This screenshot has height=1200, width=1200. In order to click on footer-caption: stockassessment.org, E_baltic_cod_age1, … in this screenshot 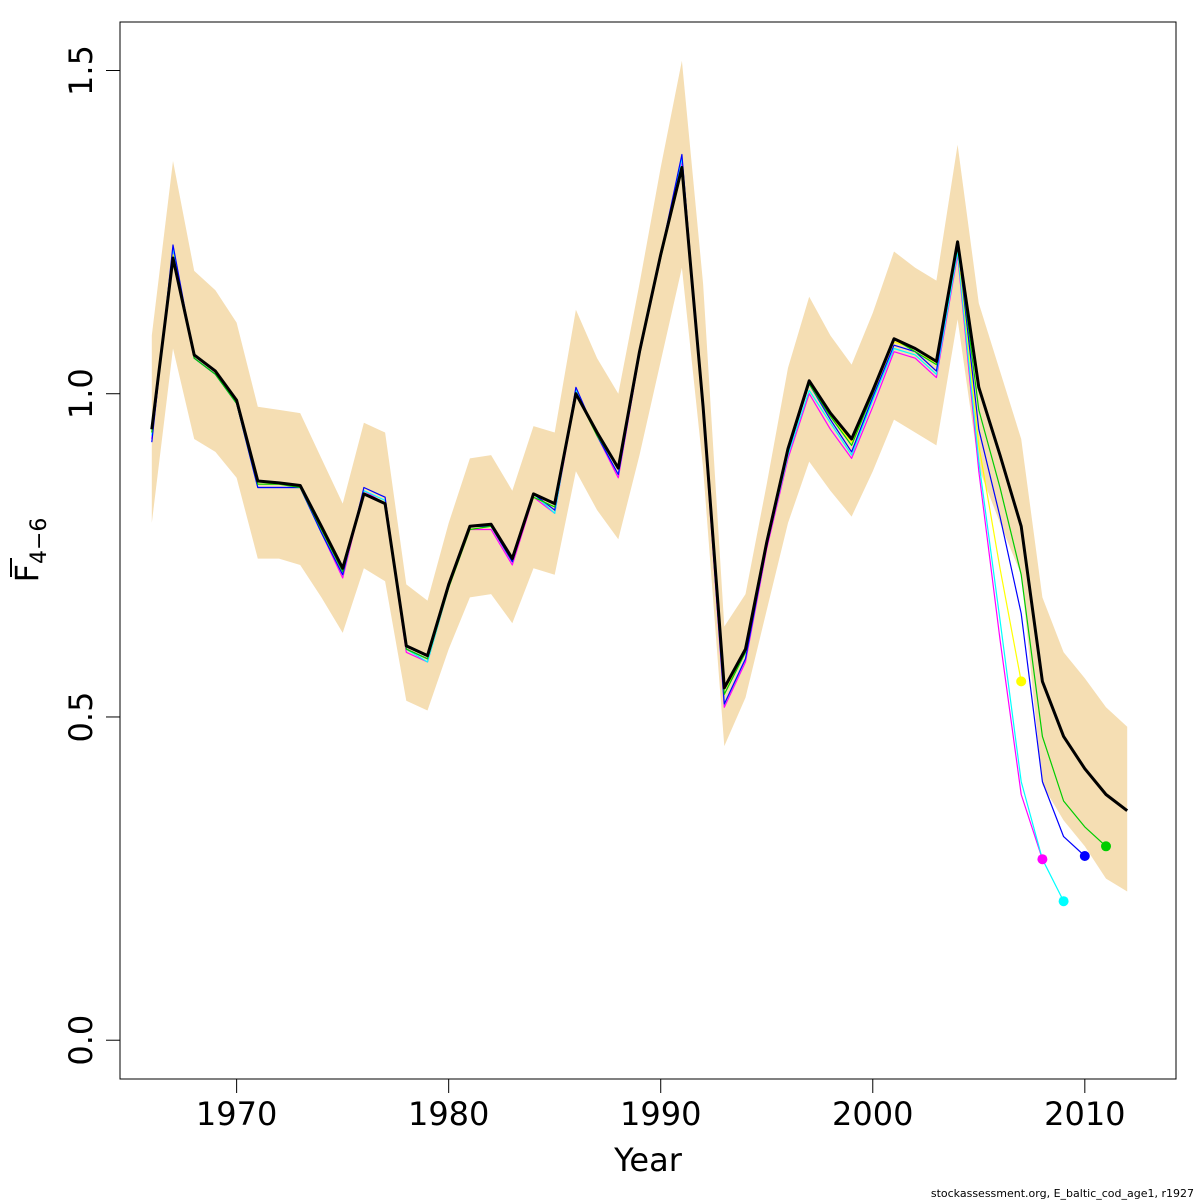, I will do `click(1062, 1193)`.